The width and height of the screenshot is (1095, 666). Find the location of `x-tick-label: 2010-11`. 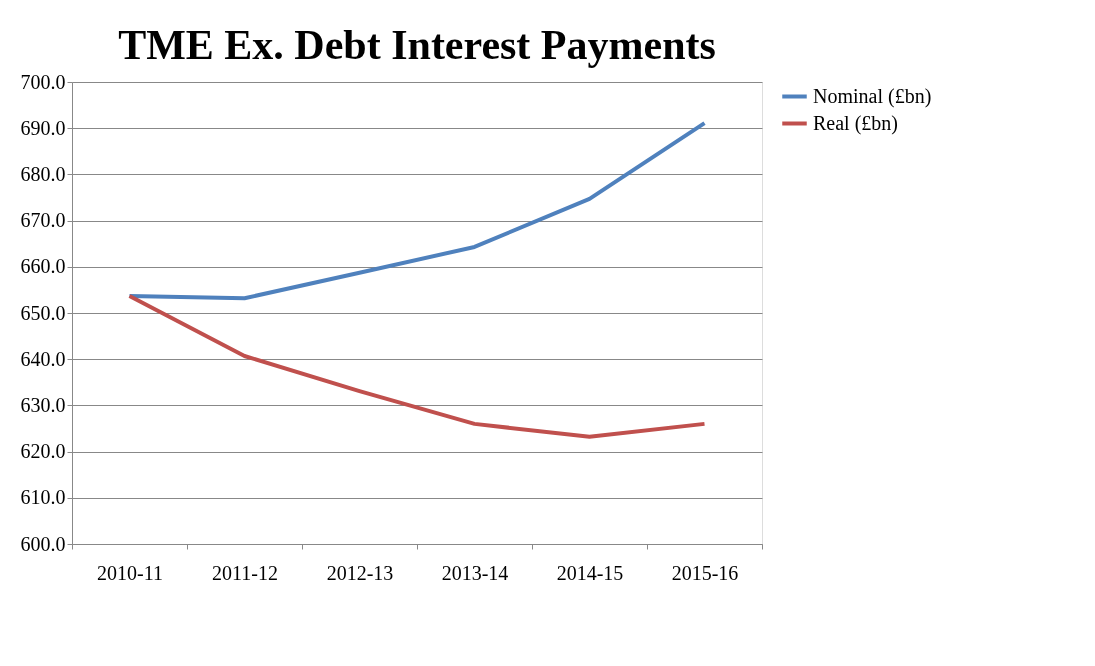

x-tick-label: 2010-11 is located at coordinates (130, 572).